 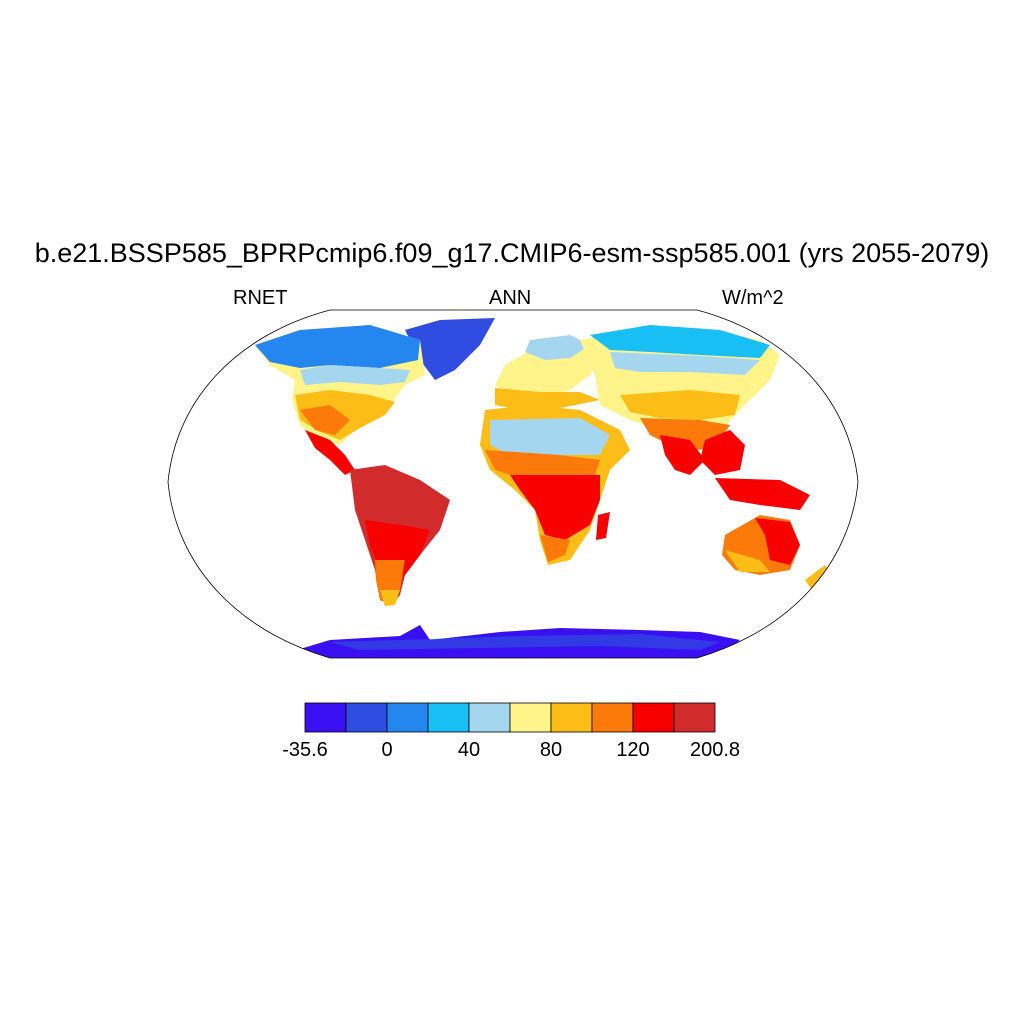 What do you see at coordinates (387, 750) in the screenshot?
I see `colorbar-tick-label: 0` at bounding box center [387, 750].